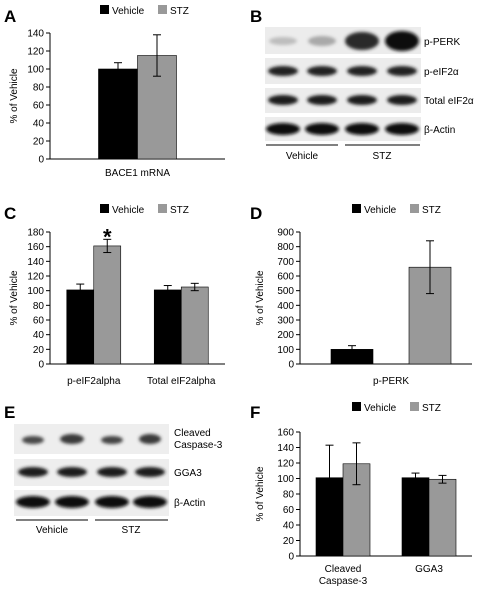  Describe the element at coordinates (137, 173) in the screenshot. I see `x-category-label: BACE1 mRNA` at that location.